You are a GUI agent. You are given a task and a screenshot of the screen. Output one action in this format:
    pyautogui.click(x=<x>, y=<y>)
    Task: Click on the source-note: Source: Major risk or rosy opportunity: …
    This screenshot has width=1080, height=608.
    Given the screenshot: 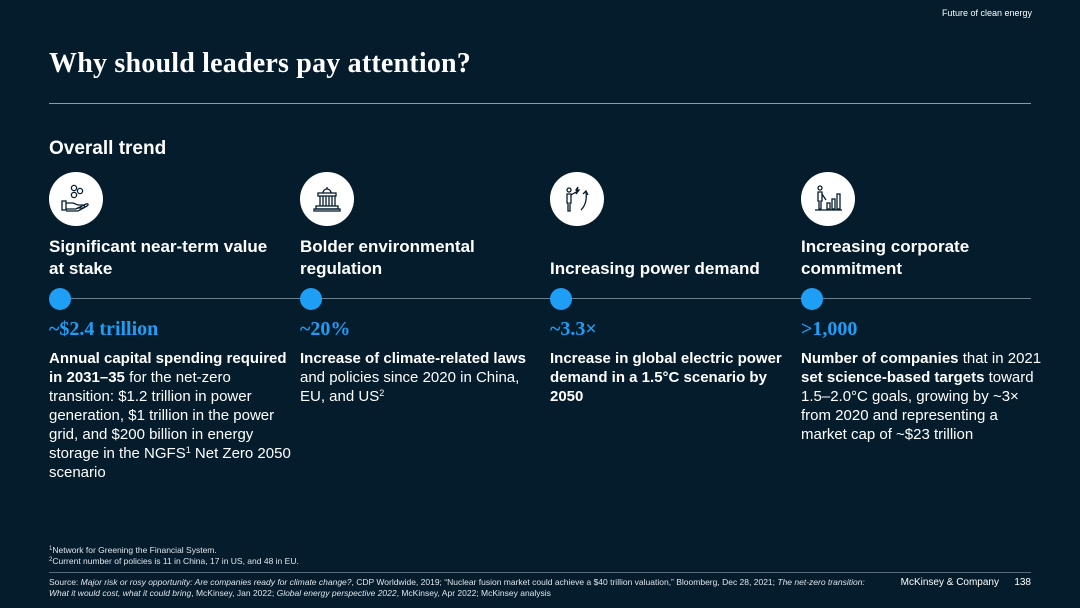 What is the action you would take?
    pyautogui.click(x=459, y=588)
    